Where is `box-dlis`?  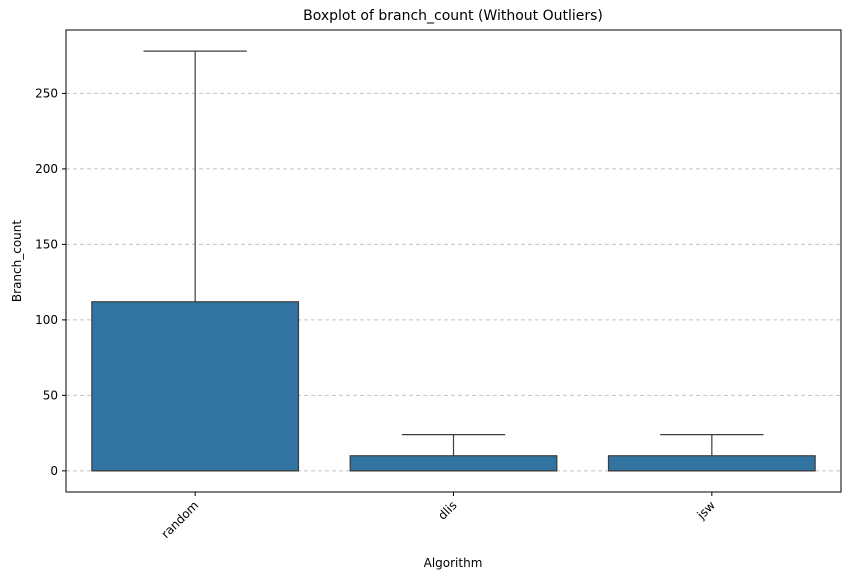
box-dlis is located at coordinates (453, 453).